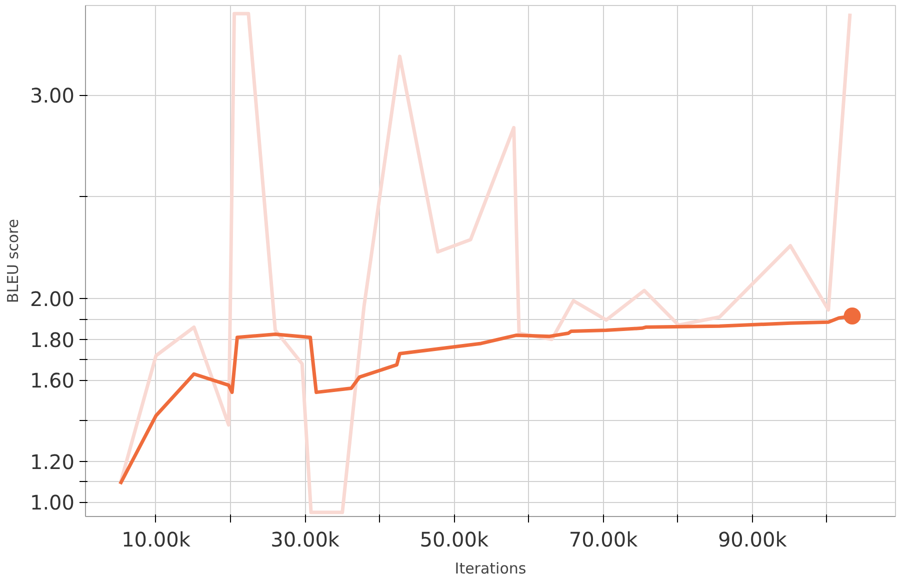 This screenshot has width=909, height=588. I want to click on x-tick-label: 70.00k, so click(603, 540).